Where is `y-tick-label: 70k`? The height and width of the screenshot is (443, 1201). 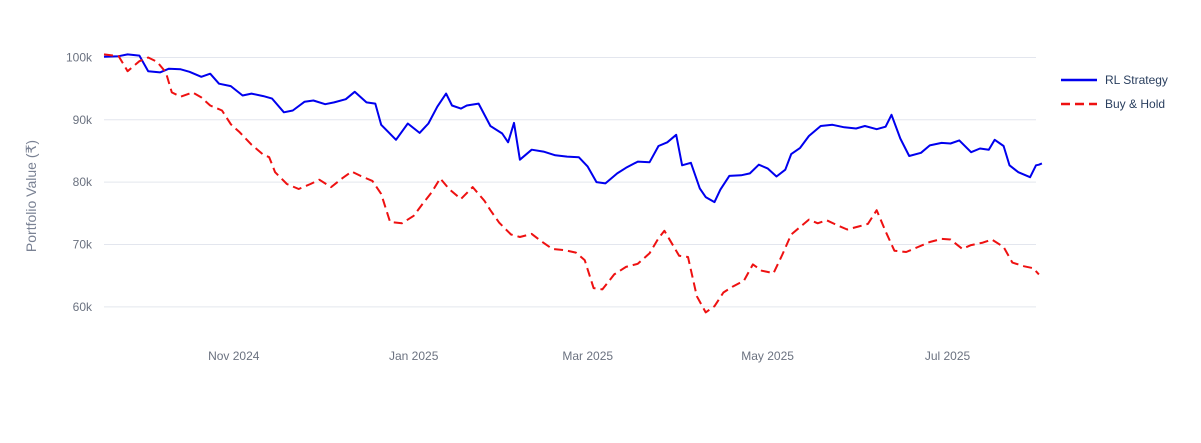 y-tick-label: 70k is located at coordinates (83, 244).